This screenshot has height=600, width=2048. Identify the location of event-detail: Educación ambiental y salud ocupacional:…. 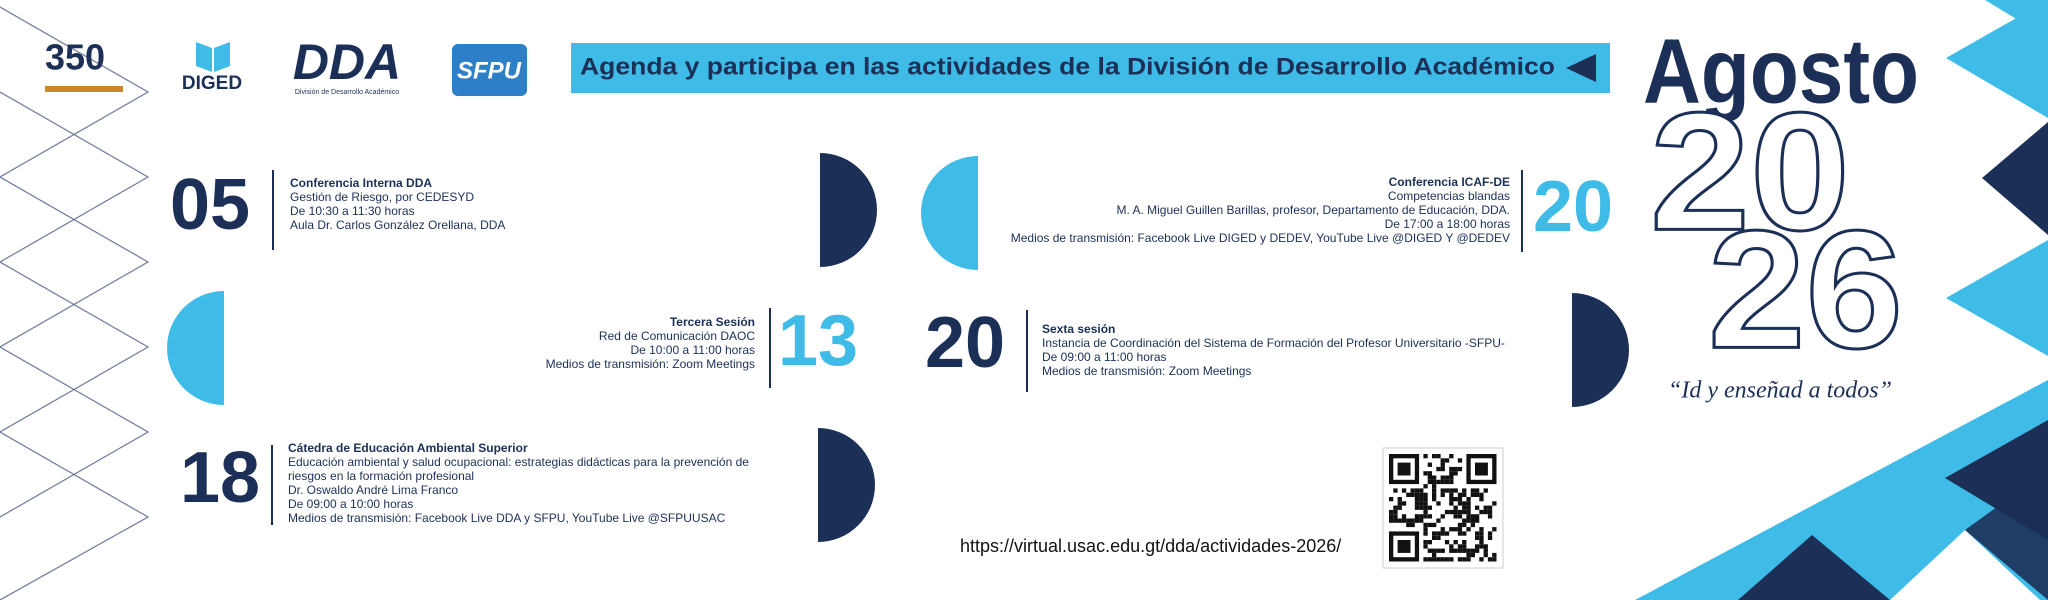
(518, 462).